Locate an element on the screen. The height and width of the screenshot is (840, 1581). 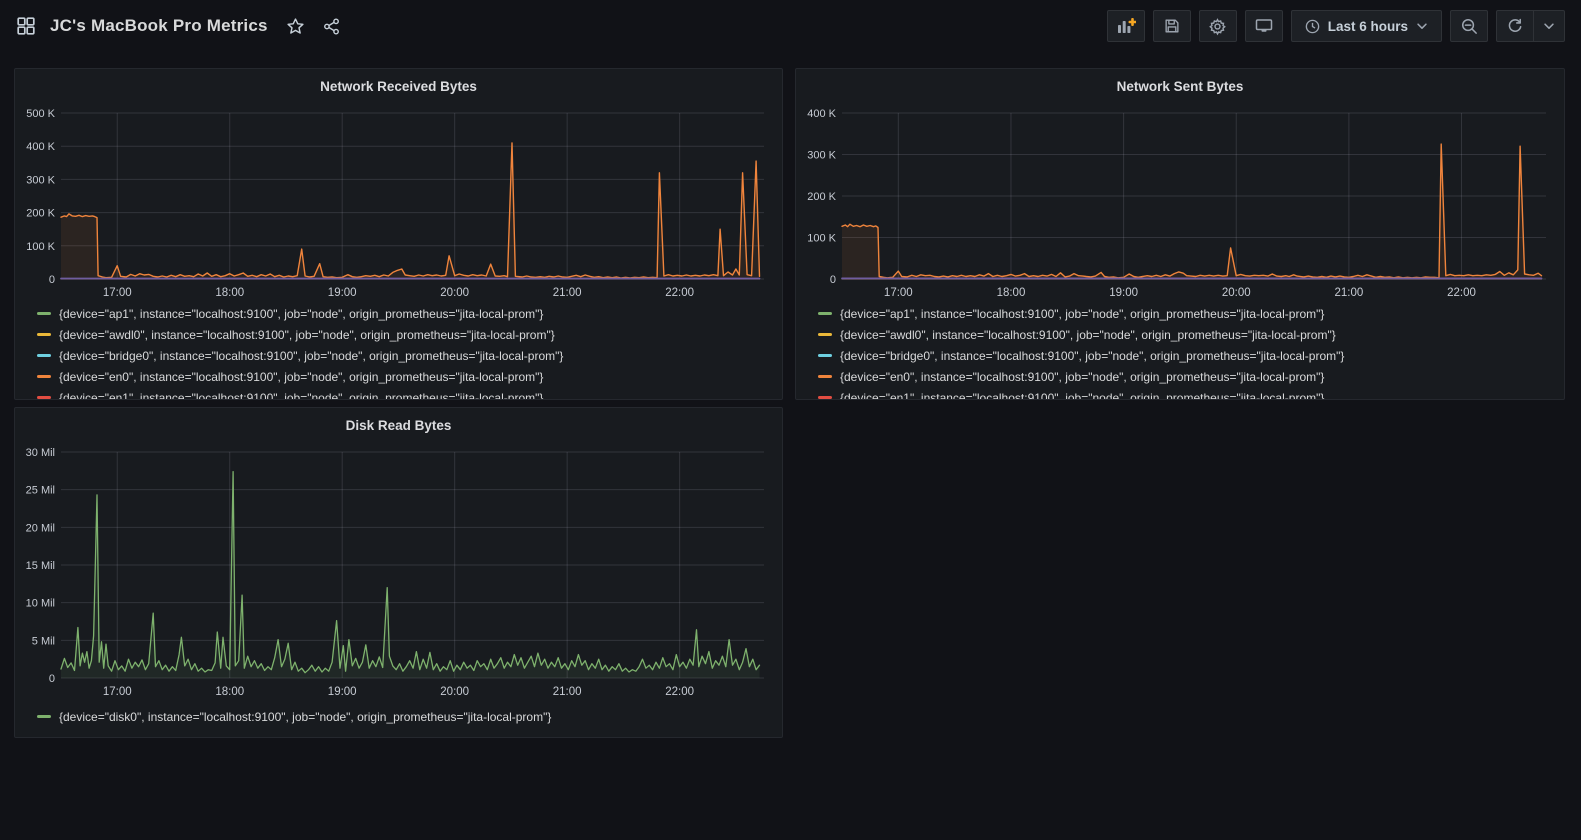
save-dashboard-button is located at coordinates (1171, 26).